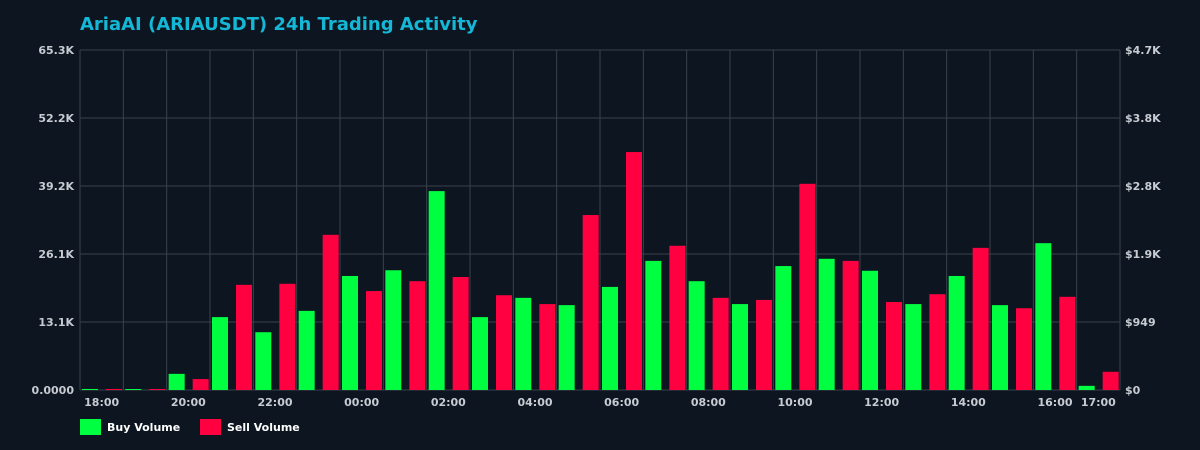 The width and height of the screenshot is (1200, 450). I want to click on legend-buy-swatch, so click(90, 427).